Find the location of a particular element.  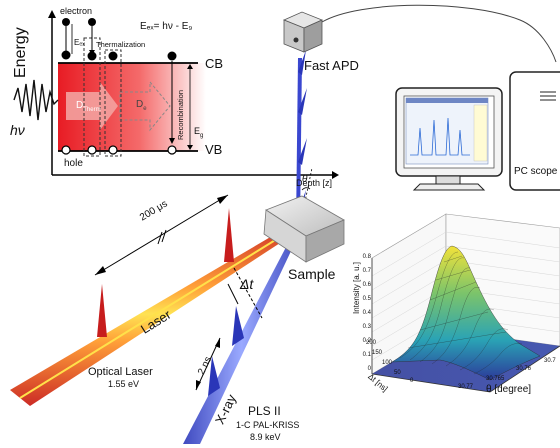

z-tick: 0.7 is located at coordinates (366, 271).